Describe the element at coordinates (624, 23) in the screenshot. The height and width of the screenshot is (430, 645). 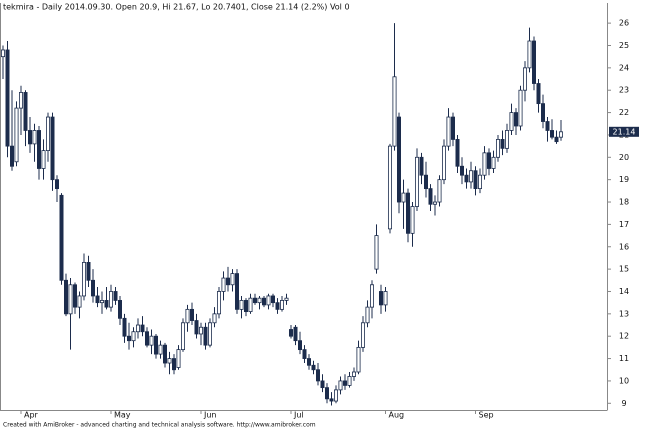
I see `y-tick-label: 26` at that location.